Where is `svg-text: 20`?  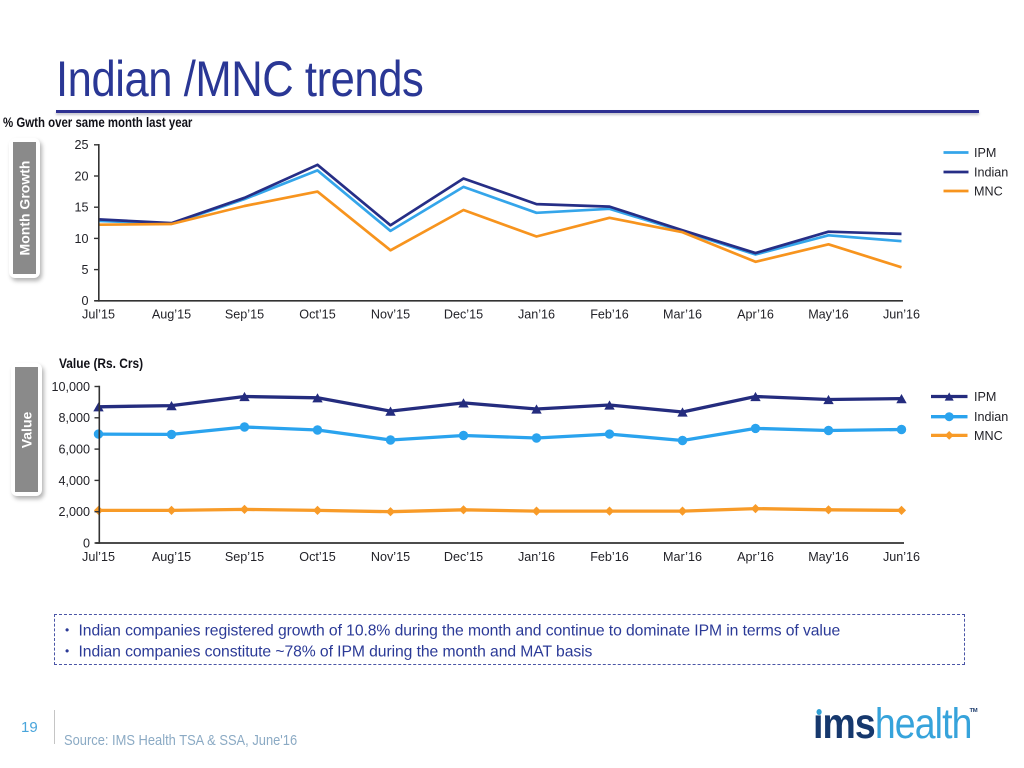 svg-text: 20 is located at coordinates (81, 176).